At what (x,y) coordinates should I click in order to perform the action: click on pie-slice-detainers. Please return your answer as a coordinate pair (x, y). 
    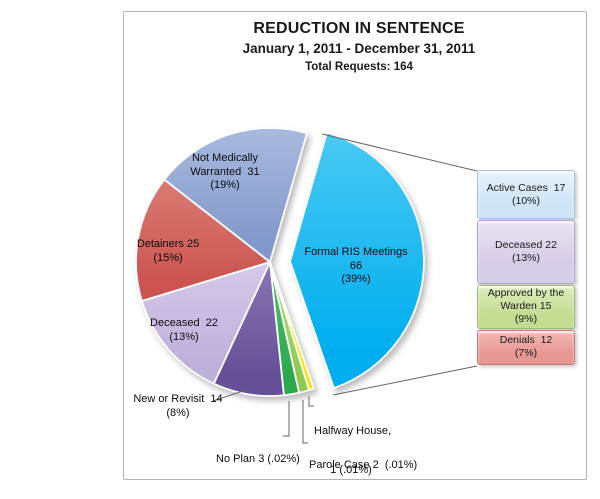
    Looking at the image, I should click on (203, 240).